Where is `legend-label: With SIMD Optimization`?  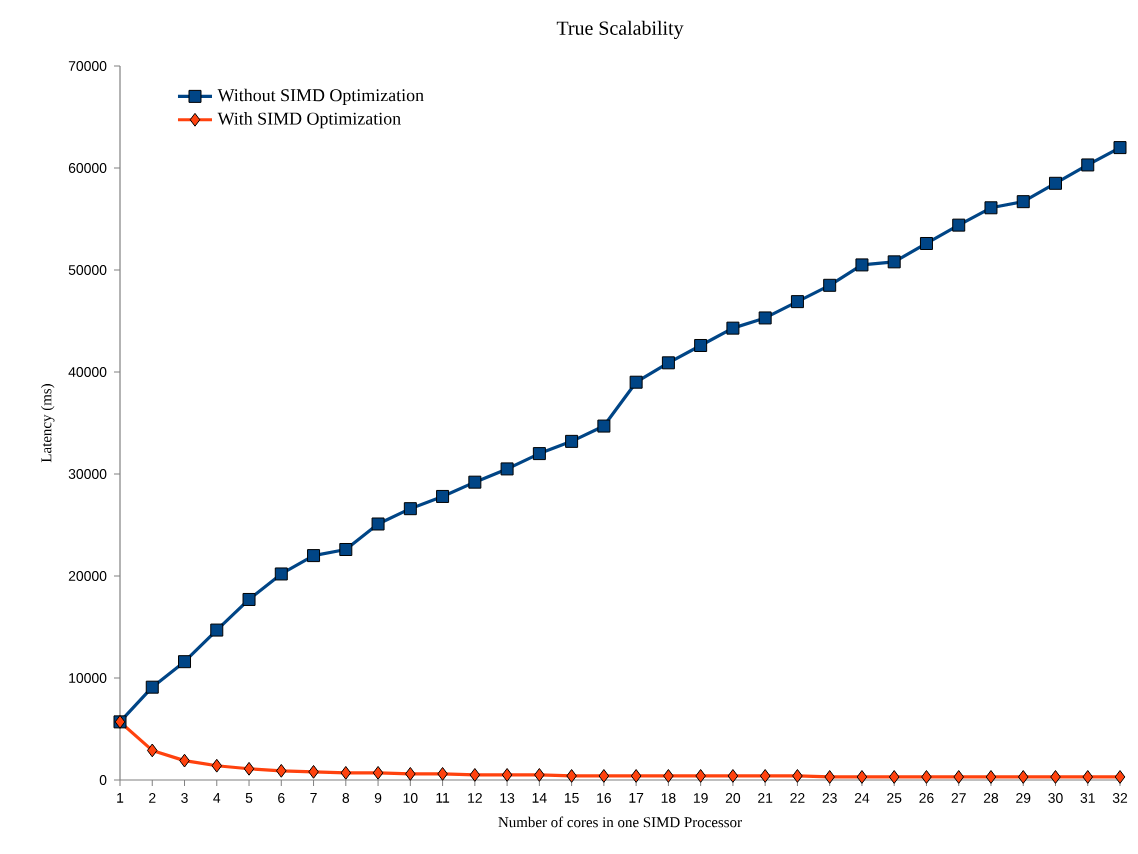 legend-label: With SIMD Optimization is located at coordinates (309, 120).